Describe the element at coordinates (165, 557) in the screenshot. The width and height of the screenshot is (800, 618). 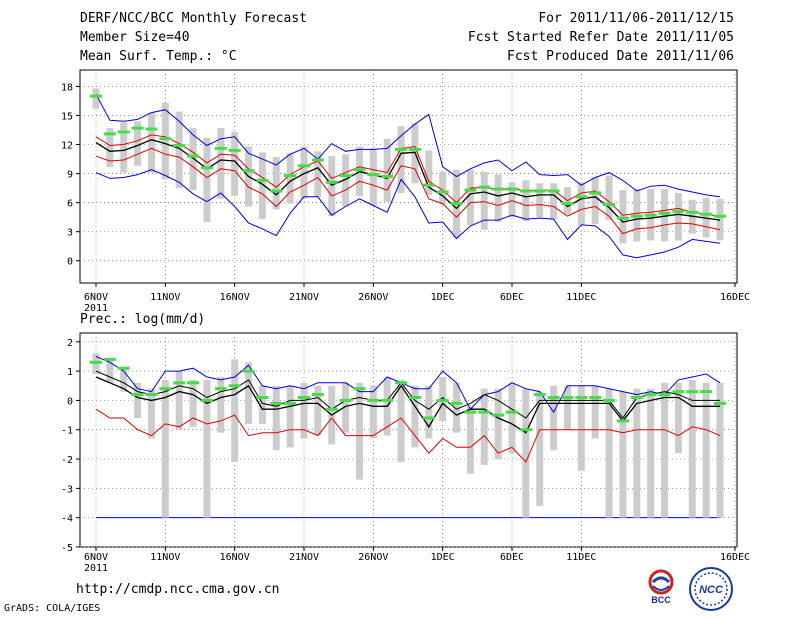
I see `x-tick-label: 11NOV` at that location.